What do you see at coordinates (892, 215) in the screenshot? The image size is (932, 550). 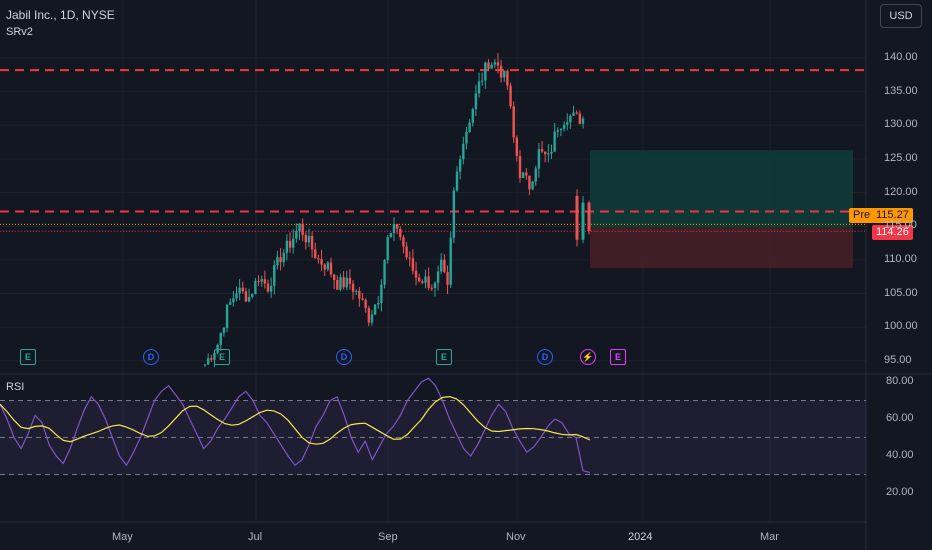 I see `premarket-price-tag: 115.27` at bounding box center [892, 215].